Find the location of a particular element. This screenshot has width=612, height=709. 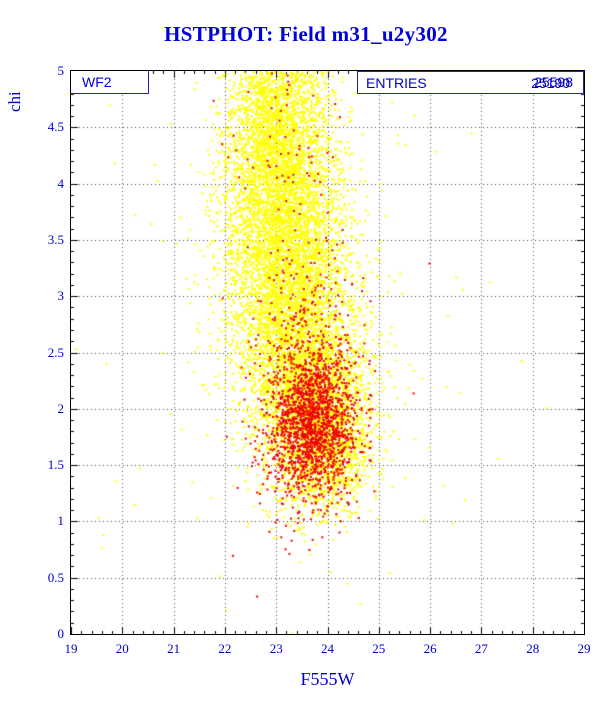

y-axis-label: chi is located at coordinates (14, 102).